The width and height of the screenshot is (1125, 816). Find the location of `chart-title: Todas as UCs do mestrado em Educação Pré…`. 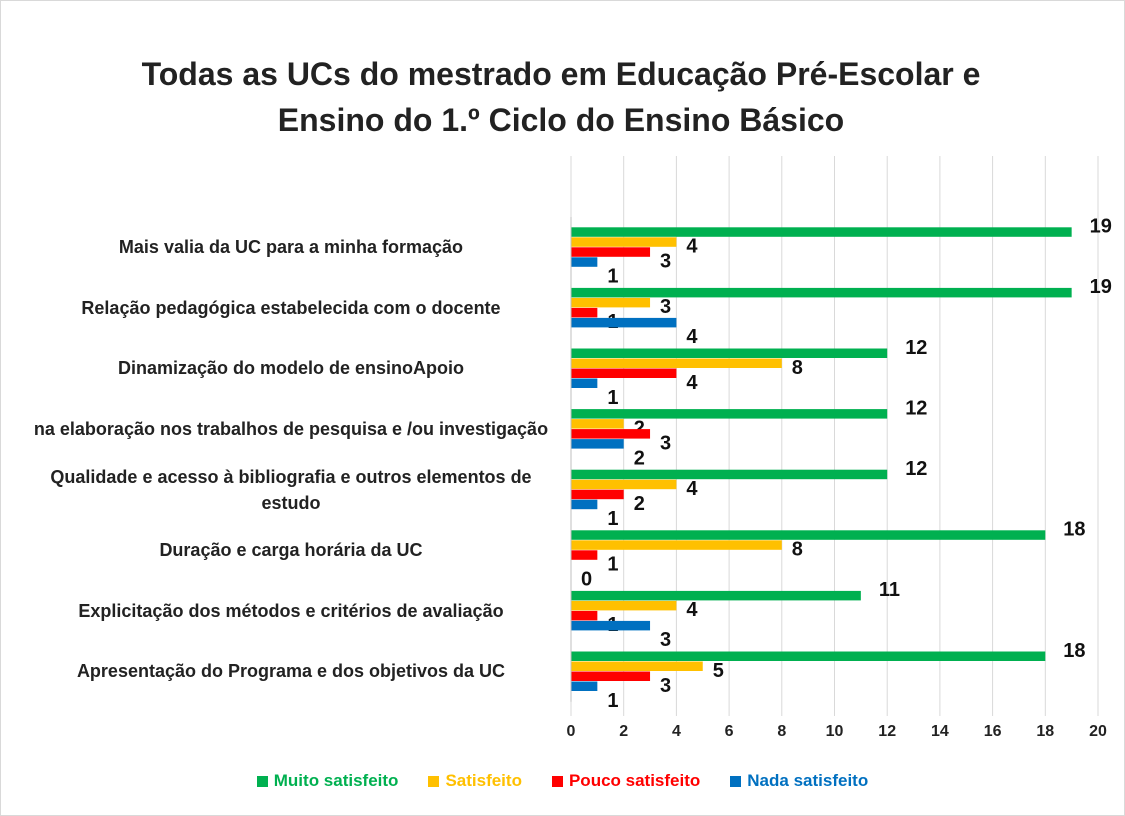

chart-title: Todas as UCs do mestrado em Educação Pré… is located at coordinates (561, 97).